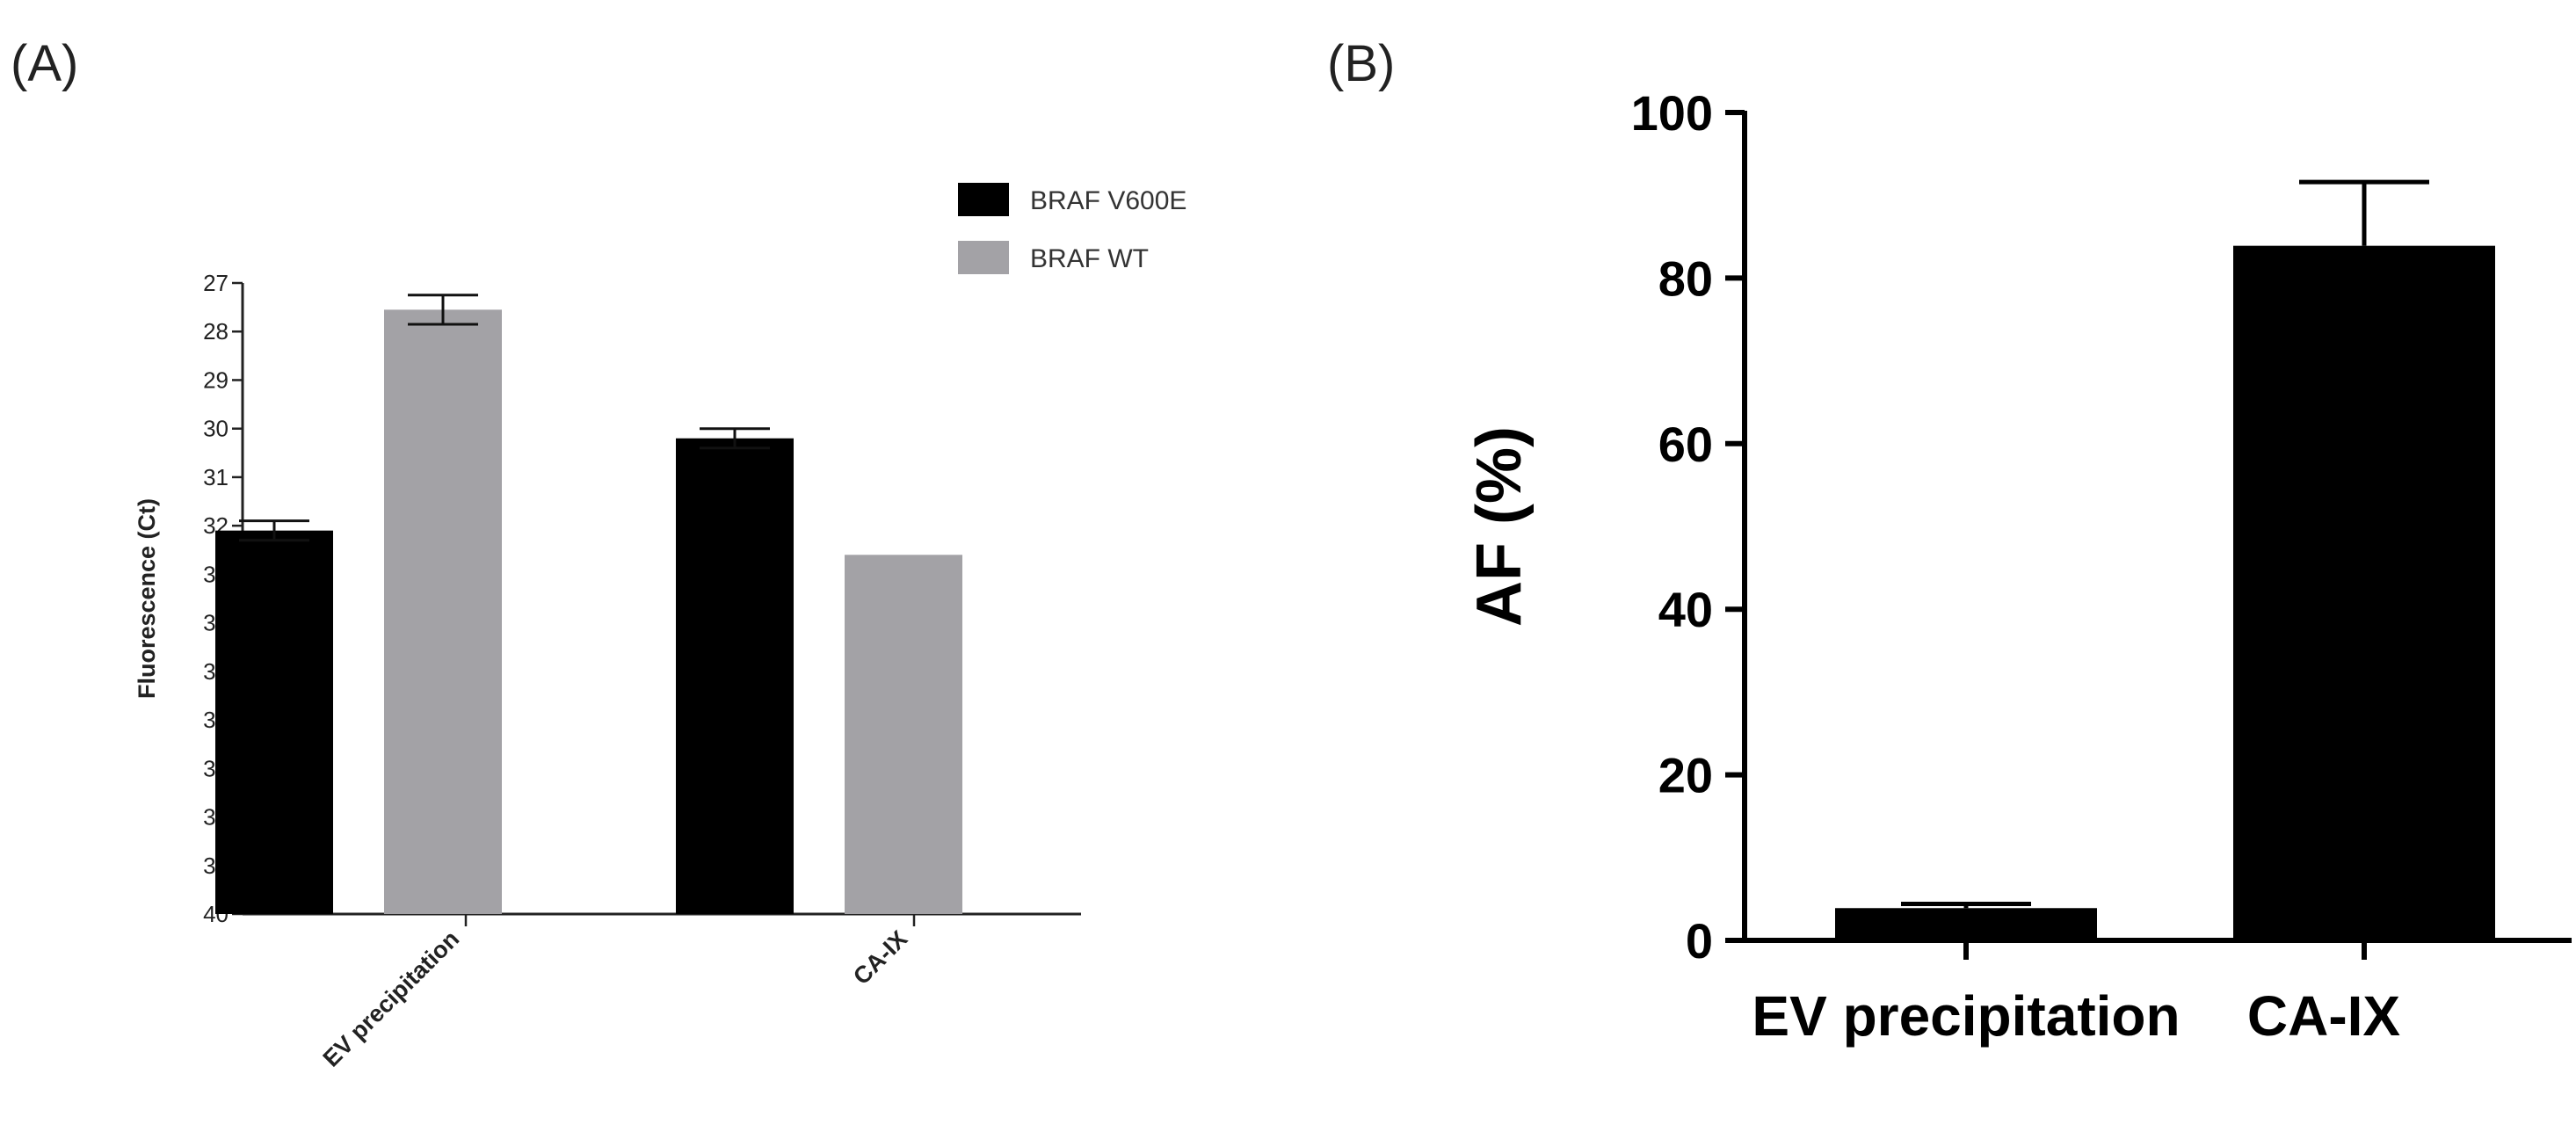  Describe the element at coordinates (1685, 776) in the screenshot. I see `y-tick-label: 20` at that location.